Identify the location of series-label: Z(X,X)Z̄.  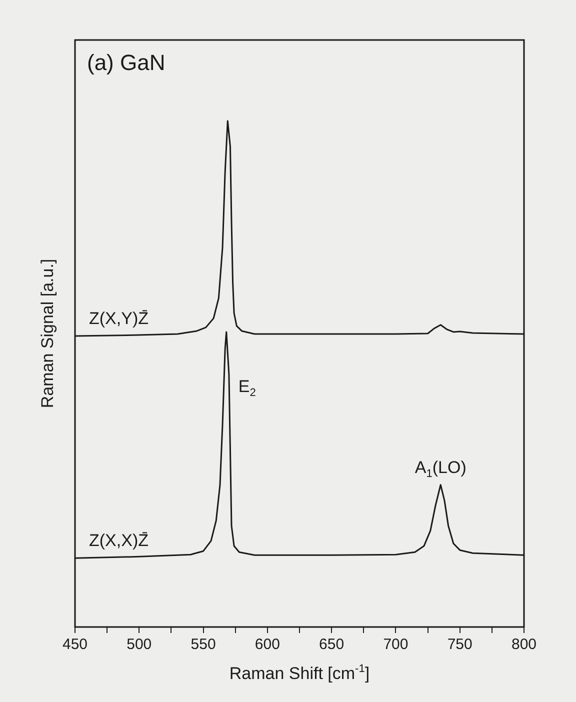
(118, 540).